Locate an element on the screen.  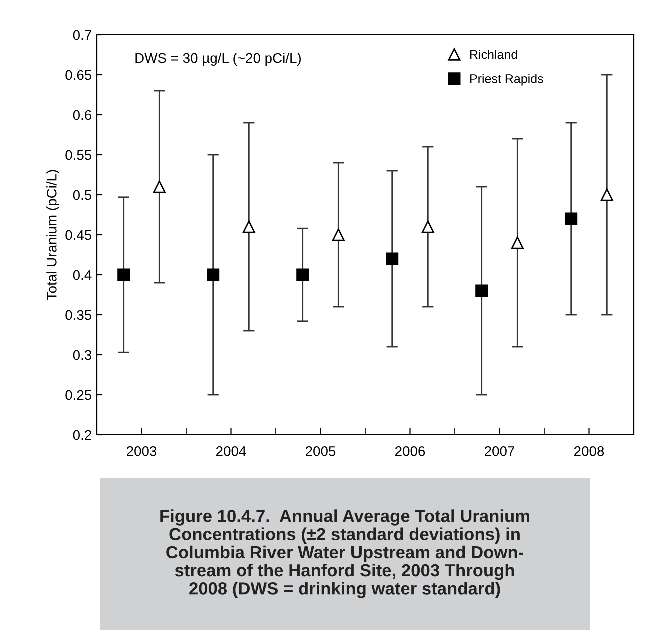
x-tick-label: 2003 is located at coordinates (142, 451).